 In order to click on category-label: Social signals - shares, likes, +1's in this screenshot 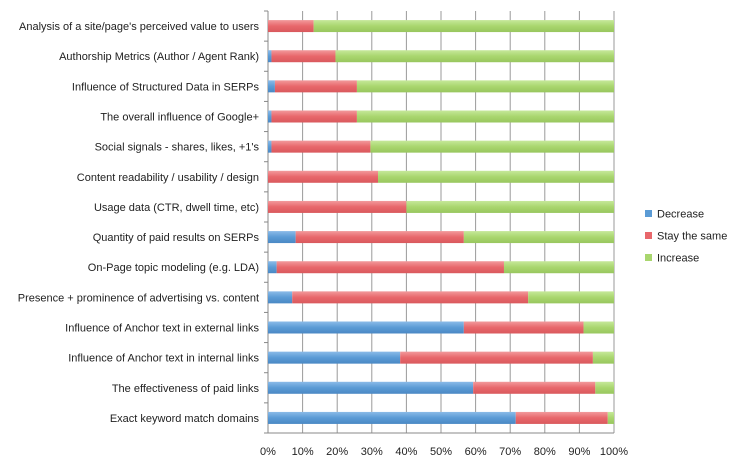, I will do `click(177, 148)`.